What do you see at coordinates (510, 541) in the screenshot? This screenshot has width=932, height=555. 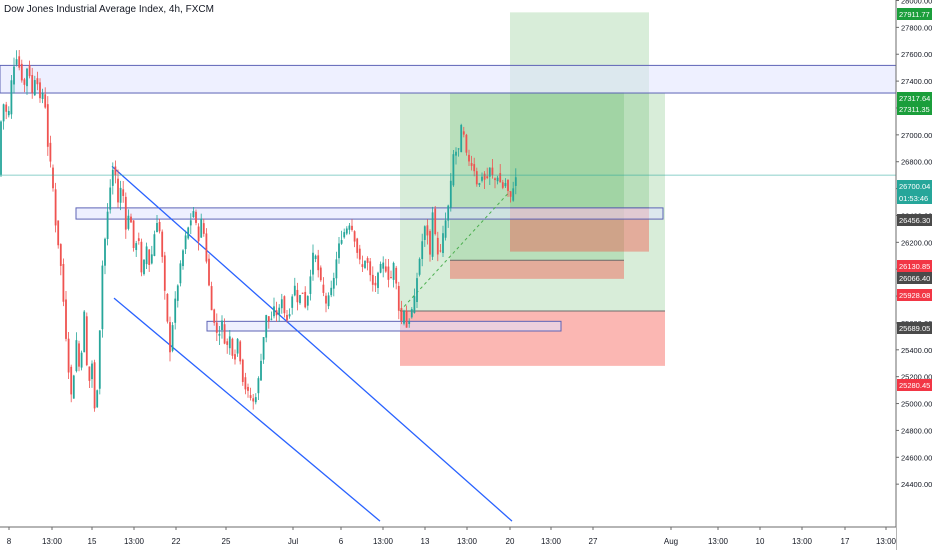 I see `time-tick-label: 20` at bounding box center [510, 541].